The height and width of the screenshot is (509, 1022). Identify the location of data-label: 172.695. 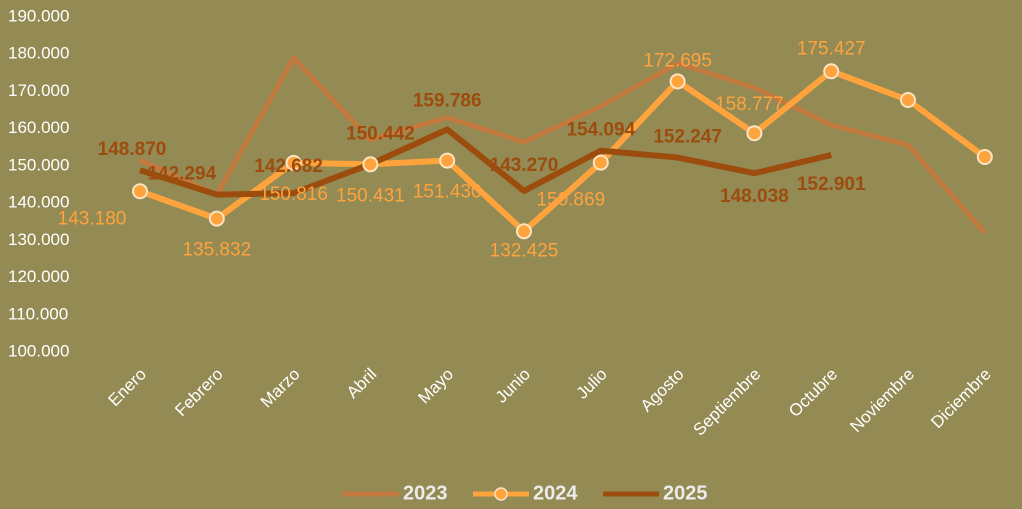
(677, 60).